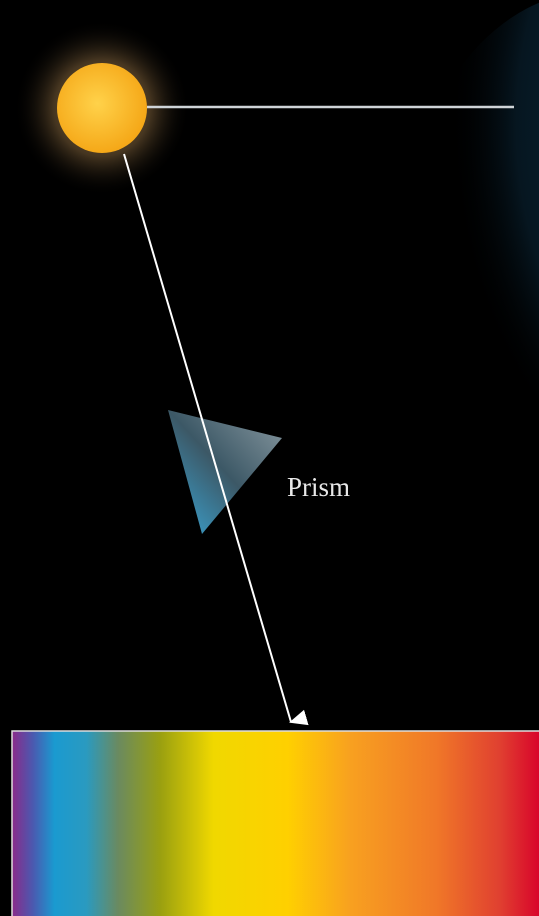 The height and width of the screenshot is (916, 539). I want to click on sun, so click(102, 108).